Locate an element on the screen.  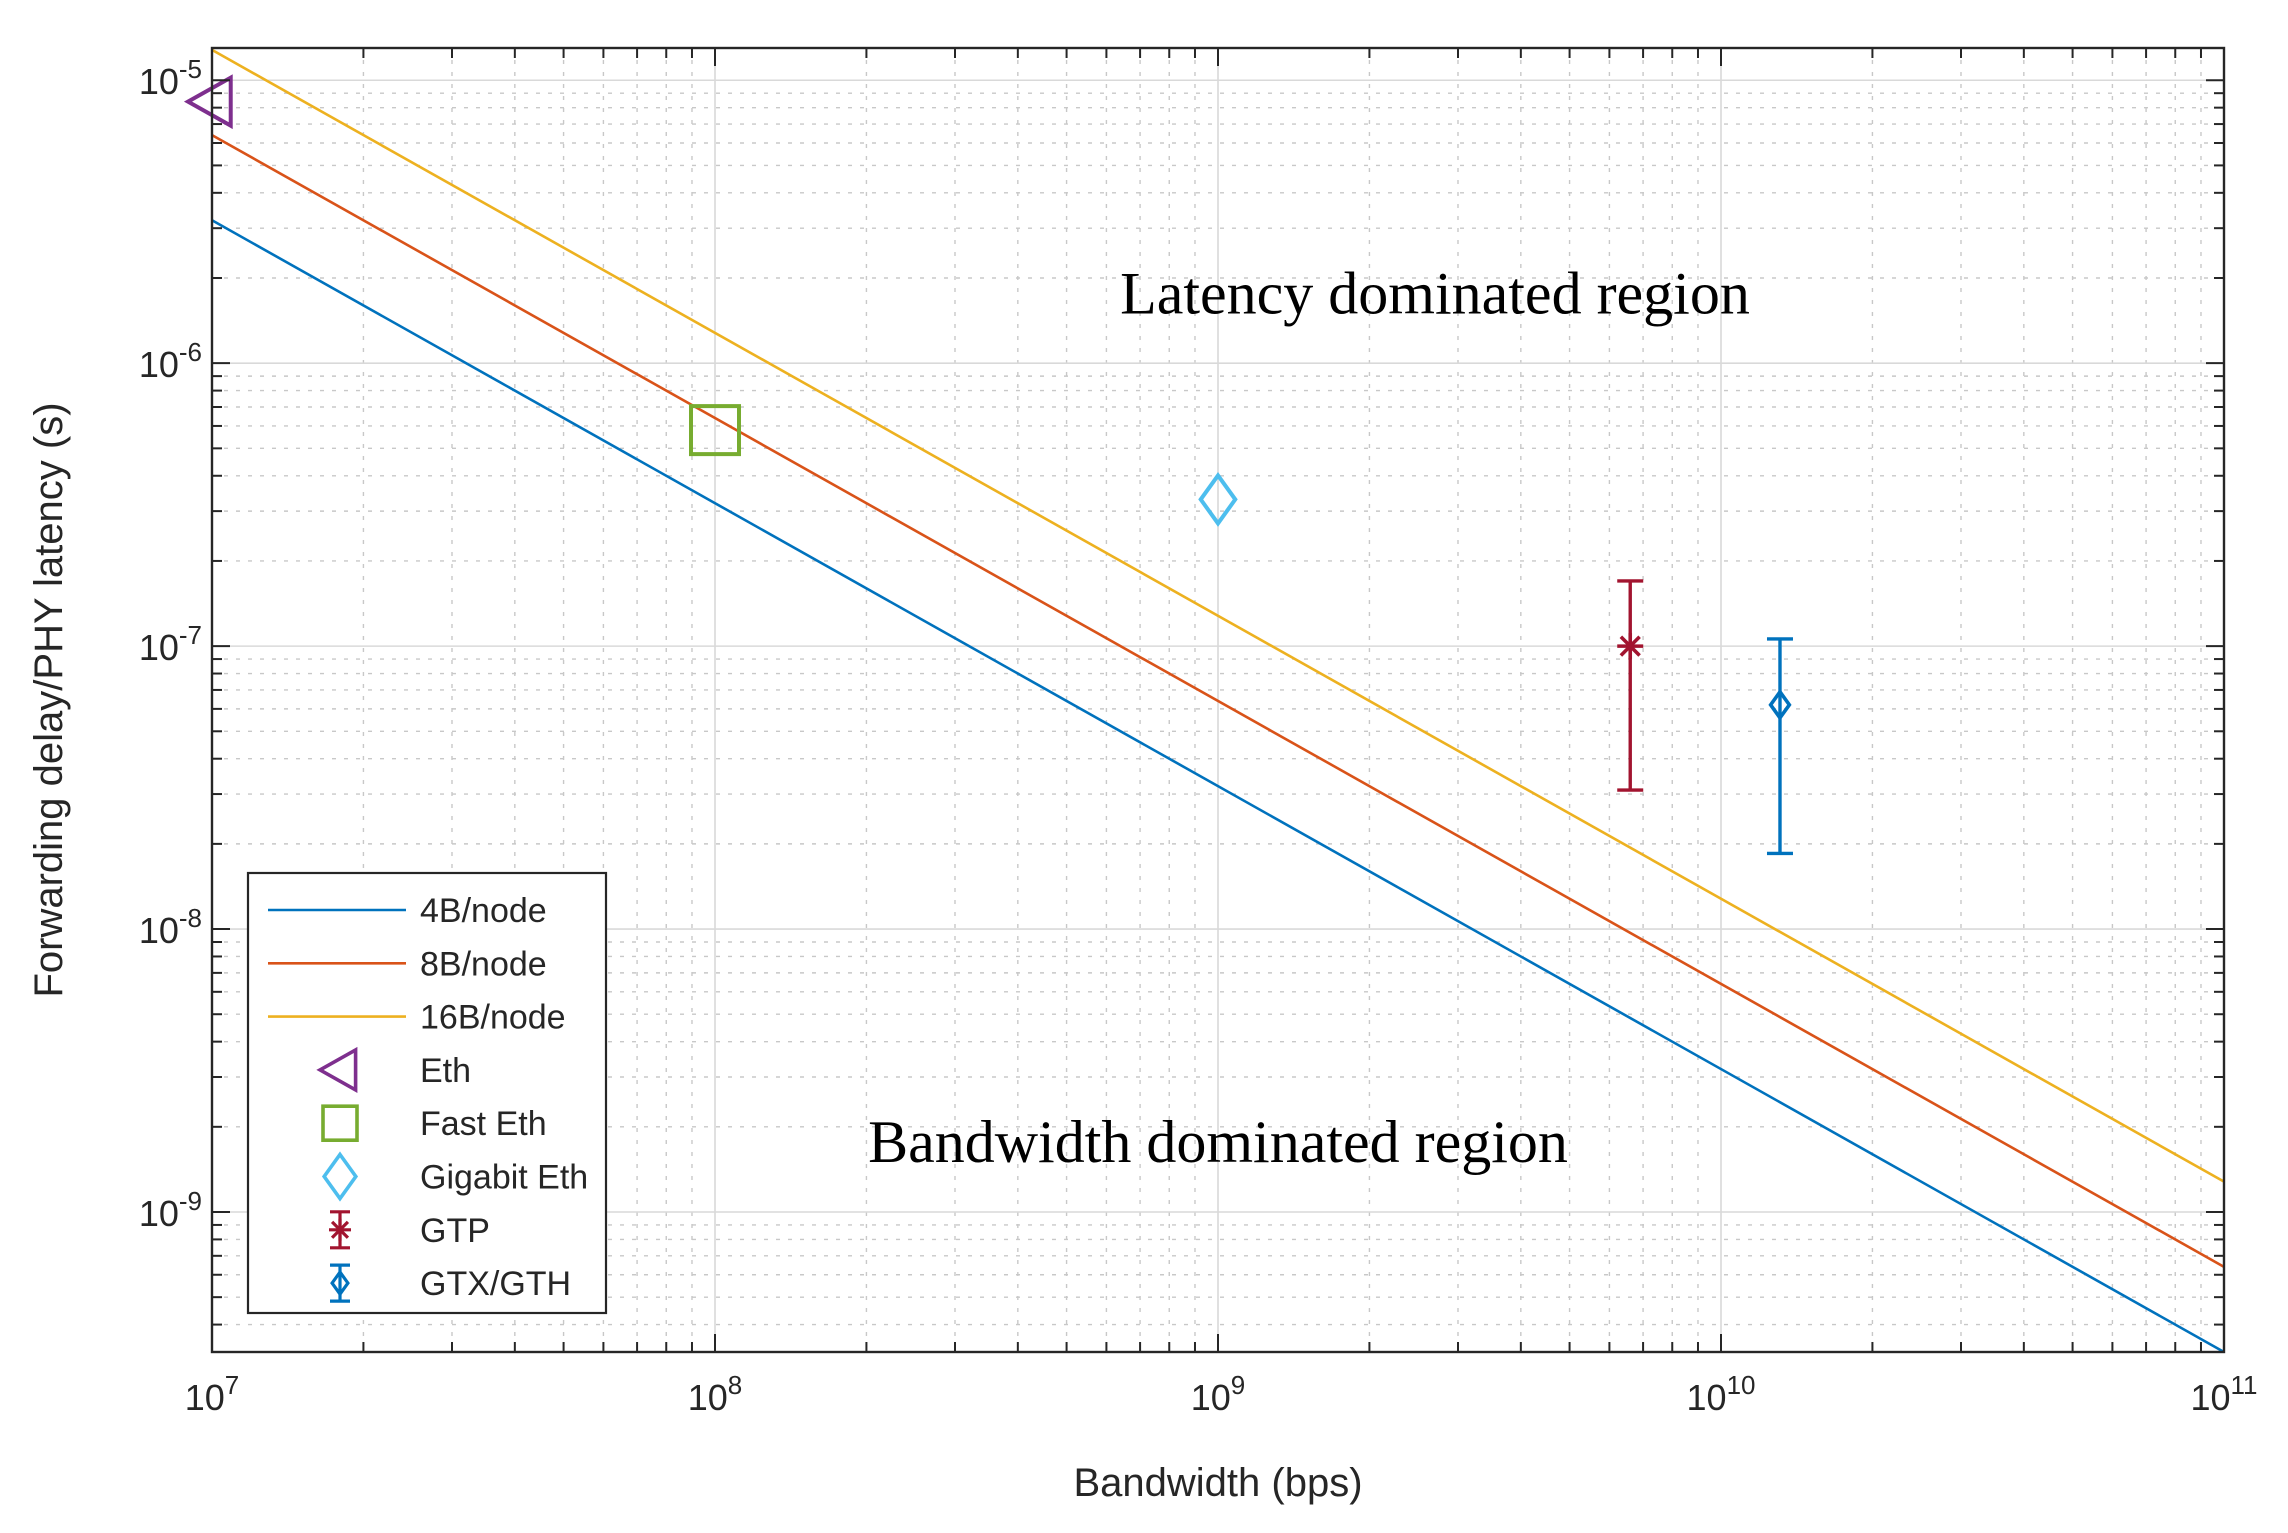
legend-label: 4B/node is located at coordinates (483, 911).